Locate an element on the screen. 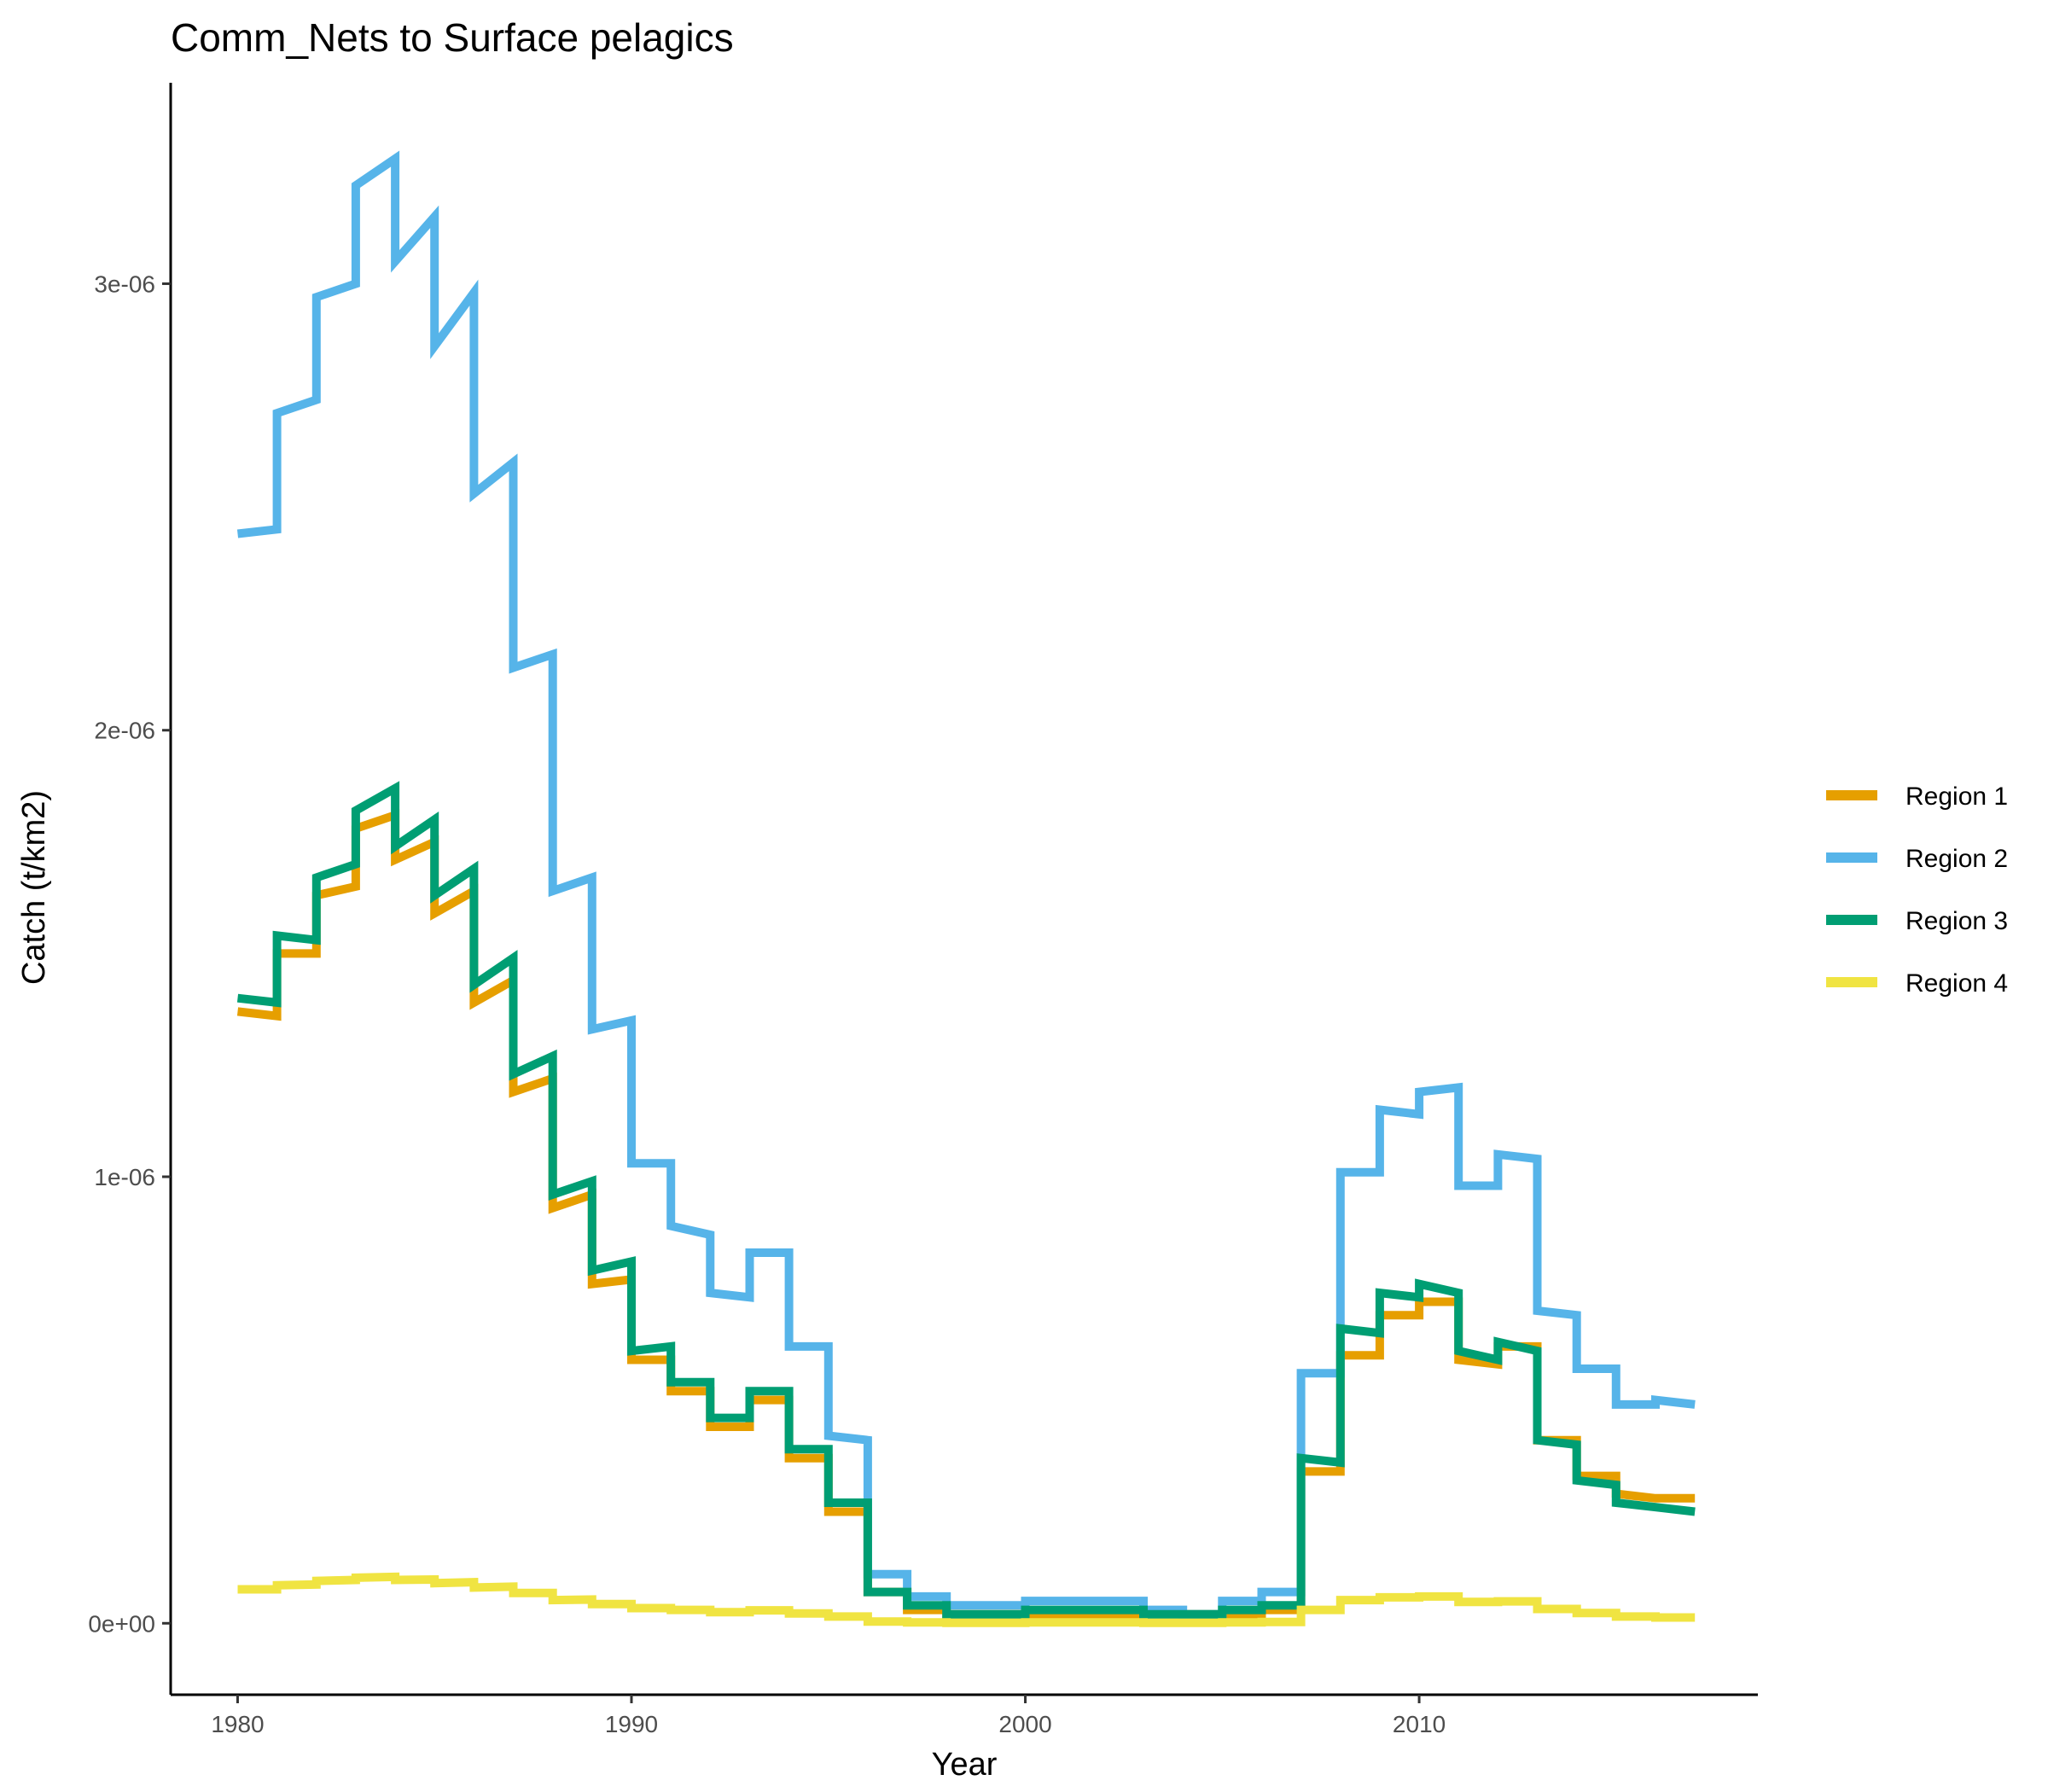  legend-label-region-2: Region 2 is located at coordinates (1957, 859).